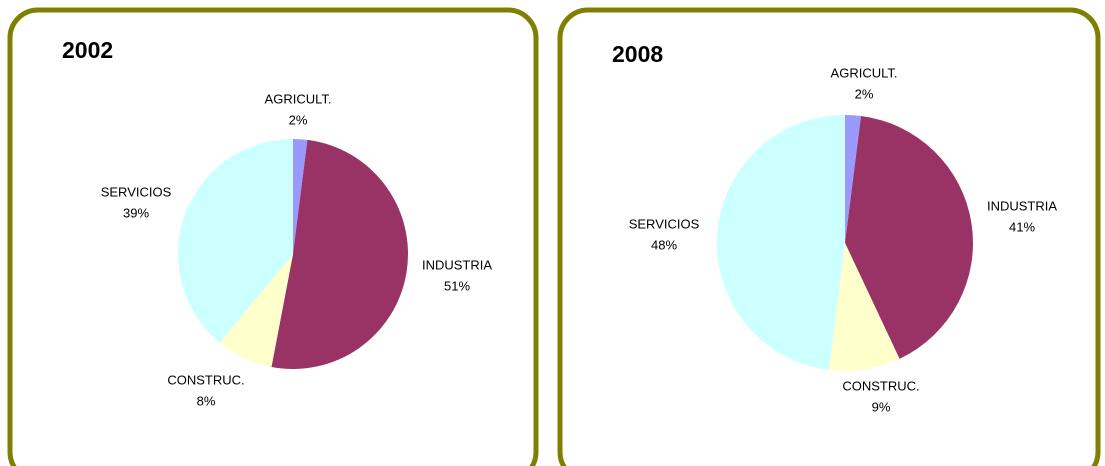 The height and width of the screenshot is (466, 1105). I want to click on chart-title: 2002, so click(87, 50).